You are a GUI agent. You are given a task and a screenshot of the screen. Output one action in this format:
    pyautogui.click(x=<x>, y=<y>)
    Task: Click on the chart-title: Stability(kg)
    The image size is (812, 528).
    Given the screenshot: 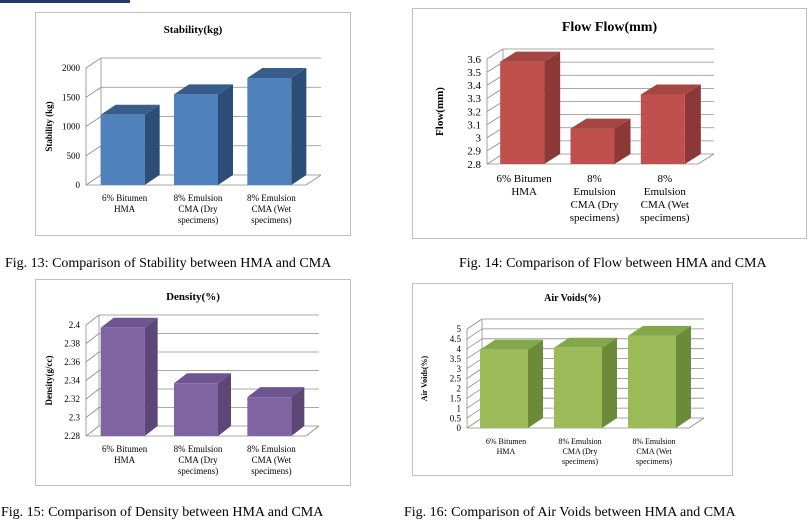 What is the action you would take?
    pyautogui.click(x=193, y=30)
    